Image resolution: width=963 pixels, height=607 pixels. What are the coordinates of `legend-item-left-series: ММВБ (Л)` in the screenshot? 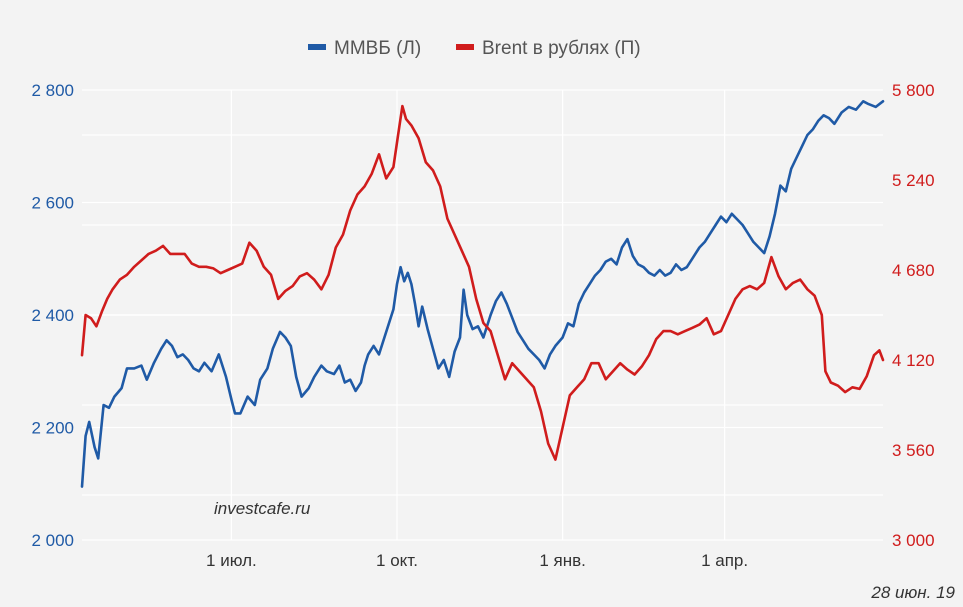 It's located at (364, 48).